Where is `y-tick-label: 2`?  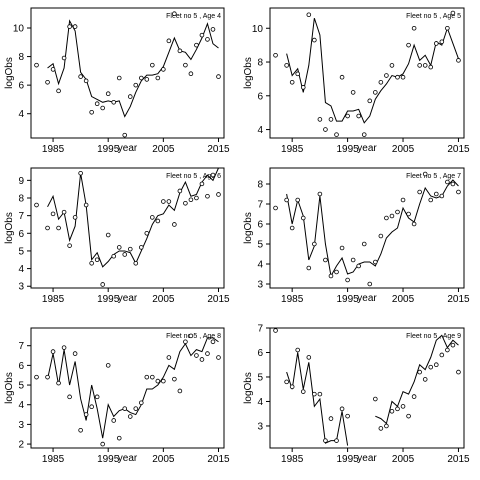 y-tick-label: 2 is located at coordinates (21, 445).